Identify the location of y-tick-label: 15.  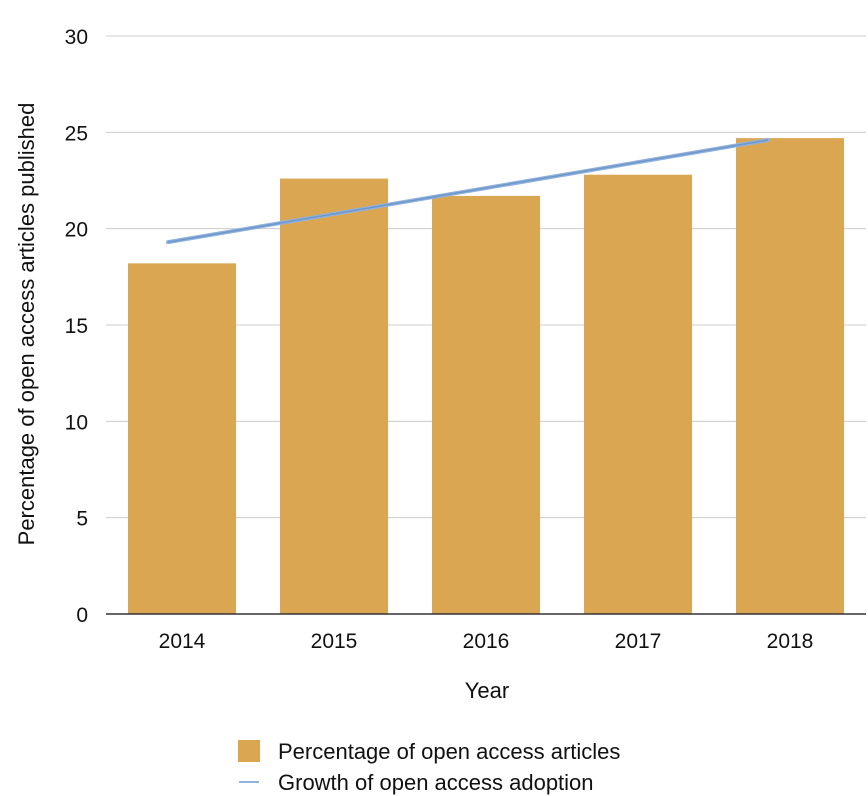
(76, 326).